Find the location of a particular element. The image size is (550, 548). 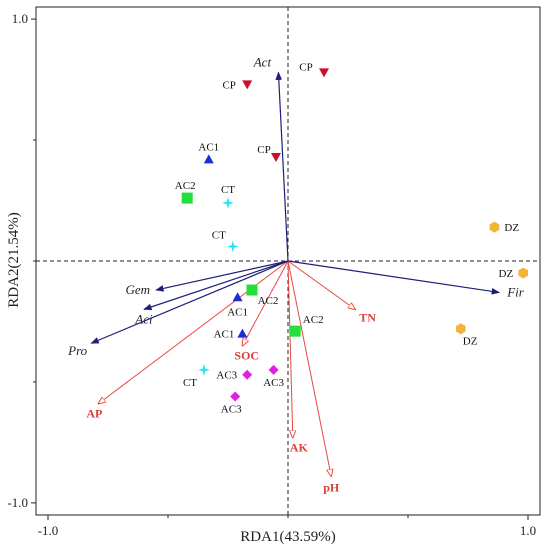

species-arrow-fir is located at coordinates (394, 277).